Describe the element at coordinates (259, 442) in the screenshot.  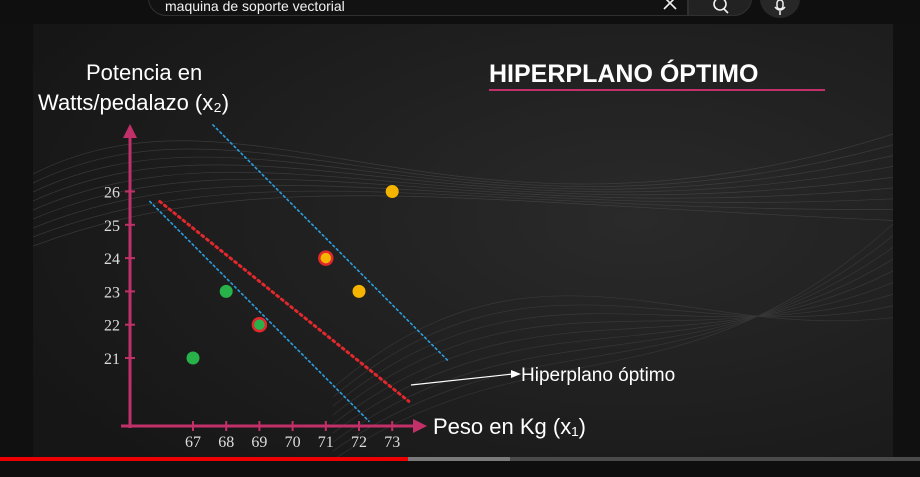
I see `x-tick-label: 69` at that location.